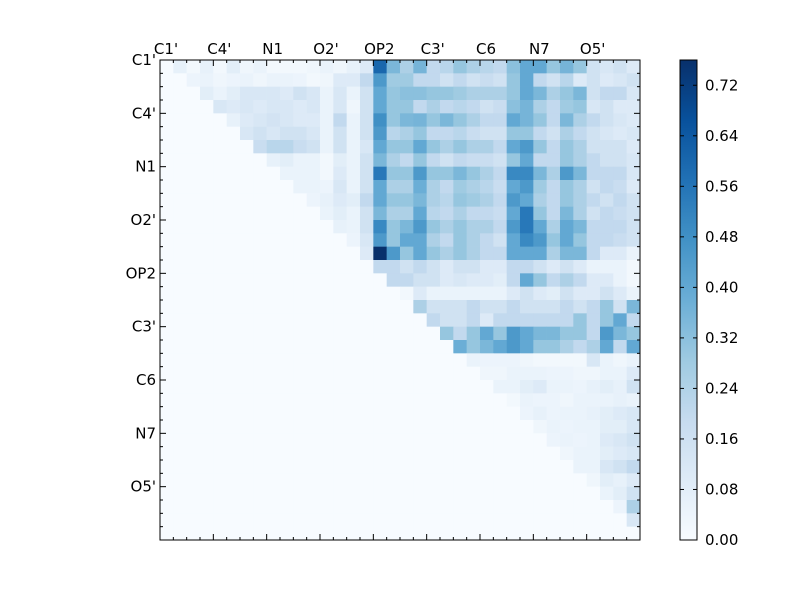 Image resolution: width=800 pixels, height=600 pixels. Describe the element at coordinates (721, 540) in the screenshot. I see `colorbar-tick-label: 0.00` at that location.